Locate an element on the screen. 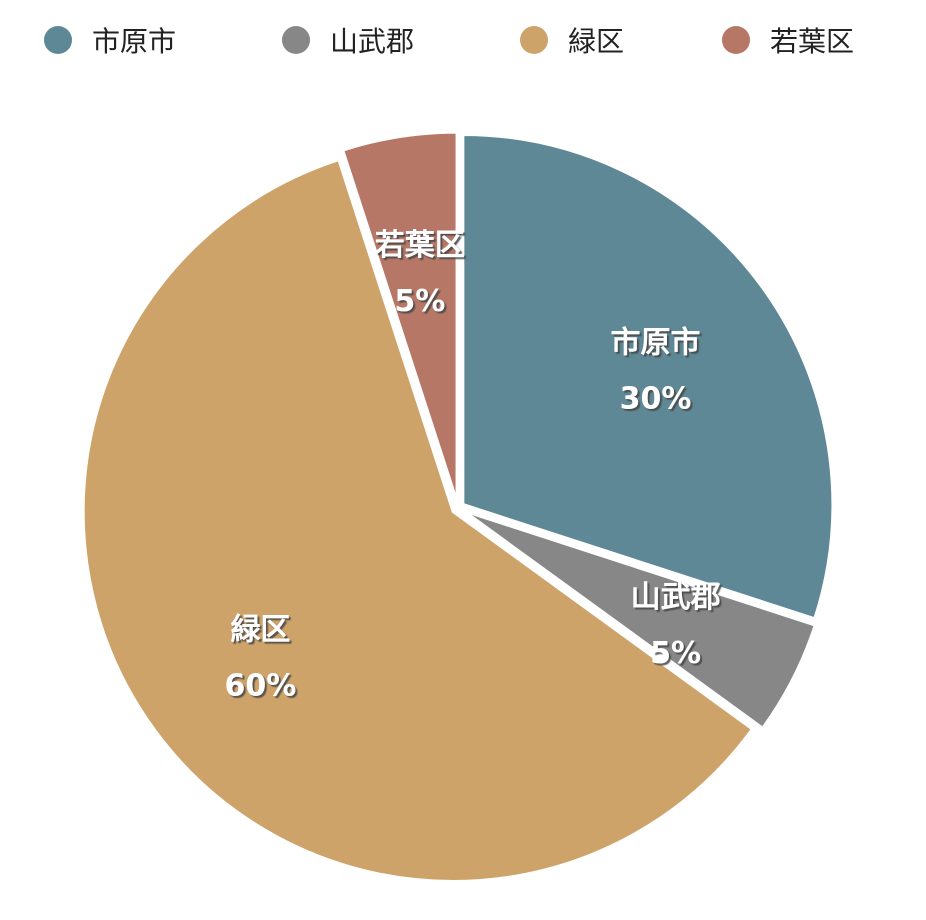  slice-value-midoriku: 60% is located at coordinates (261, 686).